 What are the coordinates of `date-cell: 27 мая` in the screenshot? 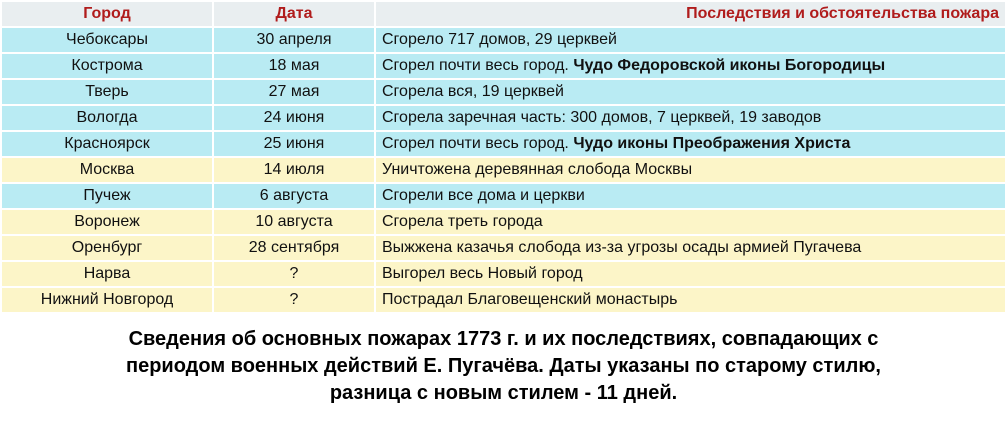 It's located at (294, 92).